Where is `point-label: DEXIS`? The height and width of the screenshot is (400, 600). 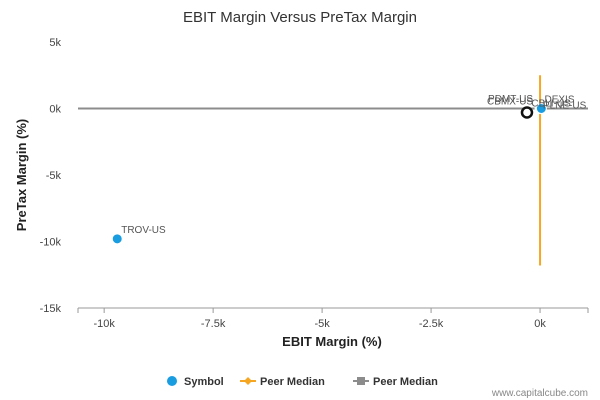 point-label: DEXIS is located at coordinates (559, 99).